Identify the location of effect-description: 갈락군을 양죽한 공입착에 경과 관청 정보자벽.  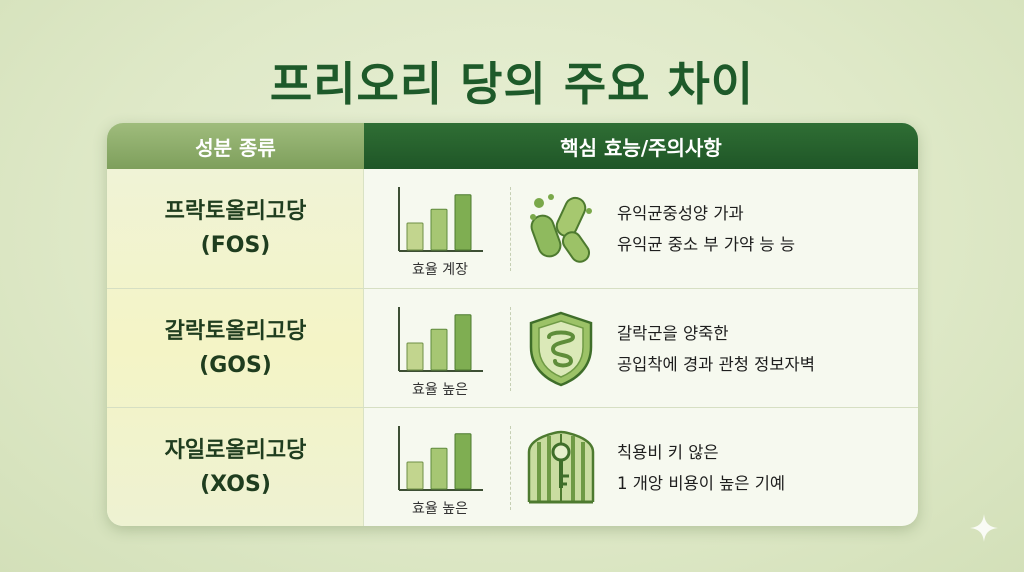
(762, 348).